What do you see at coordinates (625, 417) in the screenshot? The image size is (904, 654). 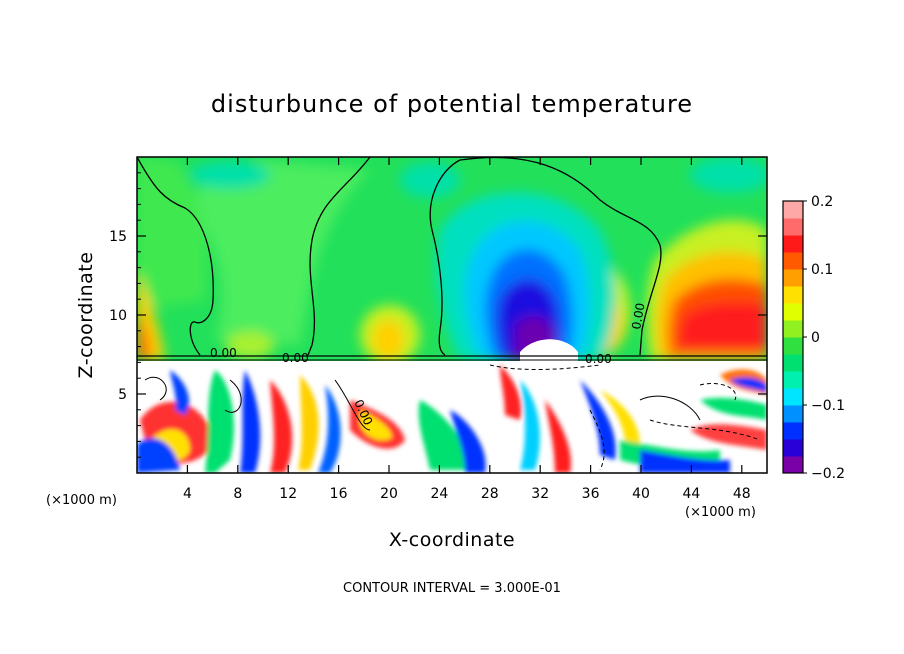 I see `dashed-contours` at bounding box center [625, 417].